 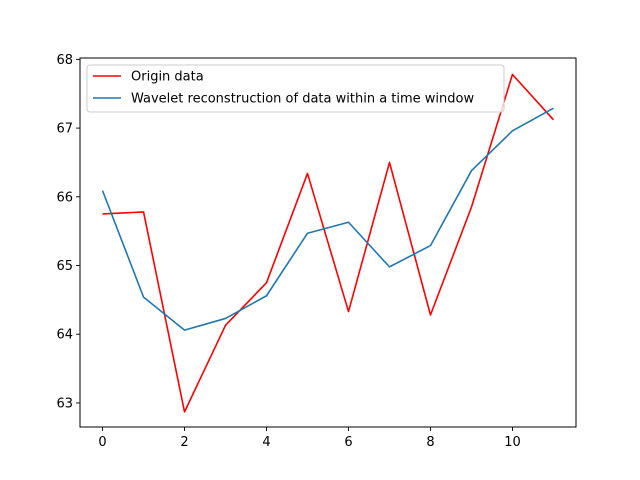 I want to click on x-tick-label: 10, so click(x=512, y=442).